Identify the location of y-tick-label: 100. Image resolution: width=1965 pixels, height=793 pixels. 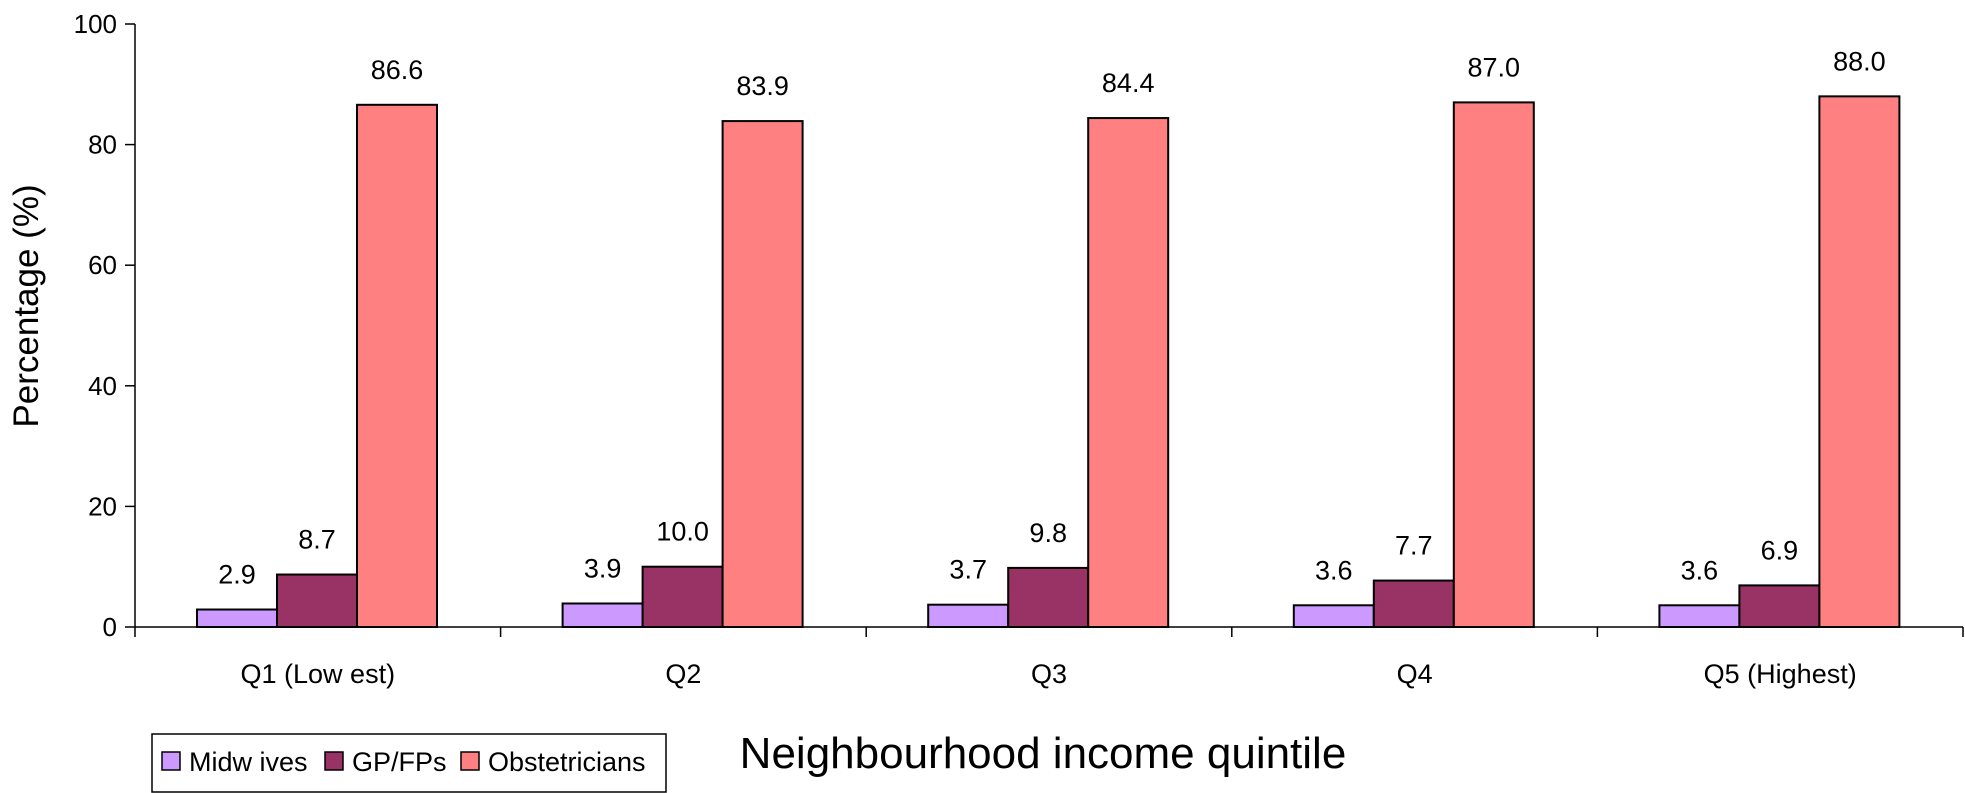
(95, 24).